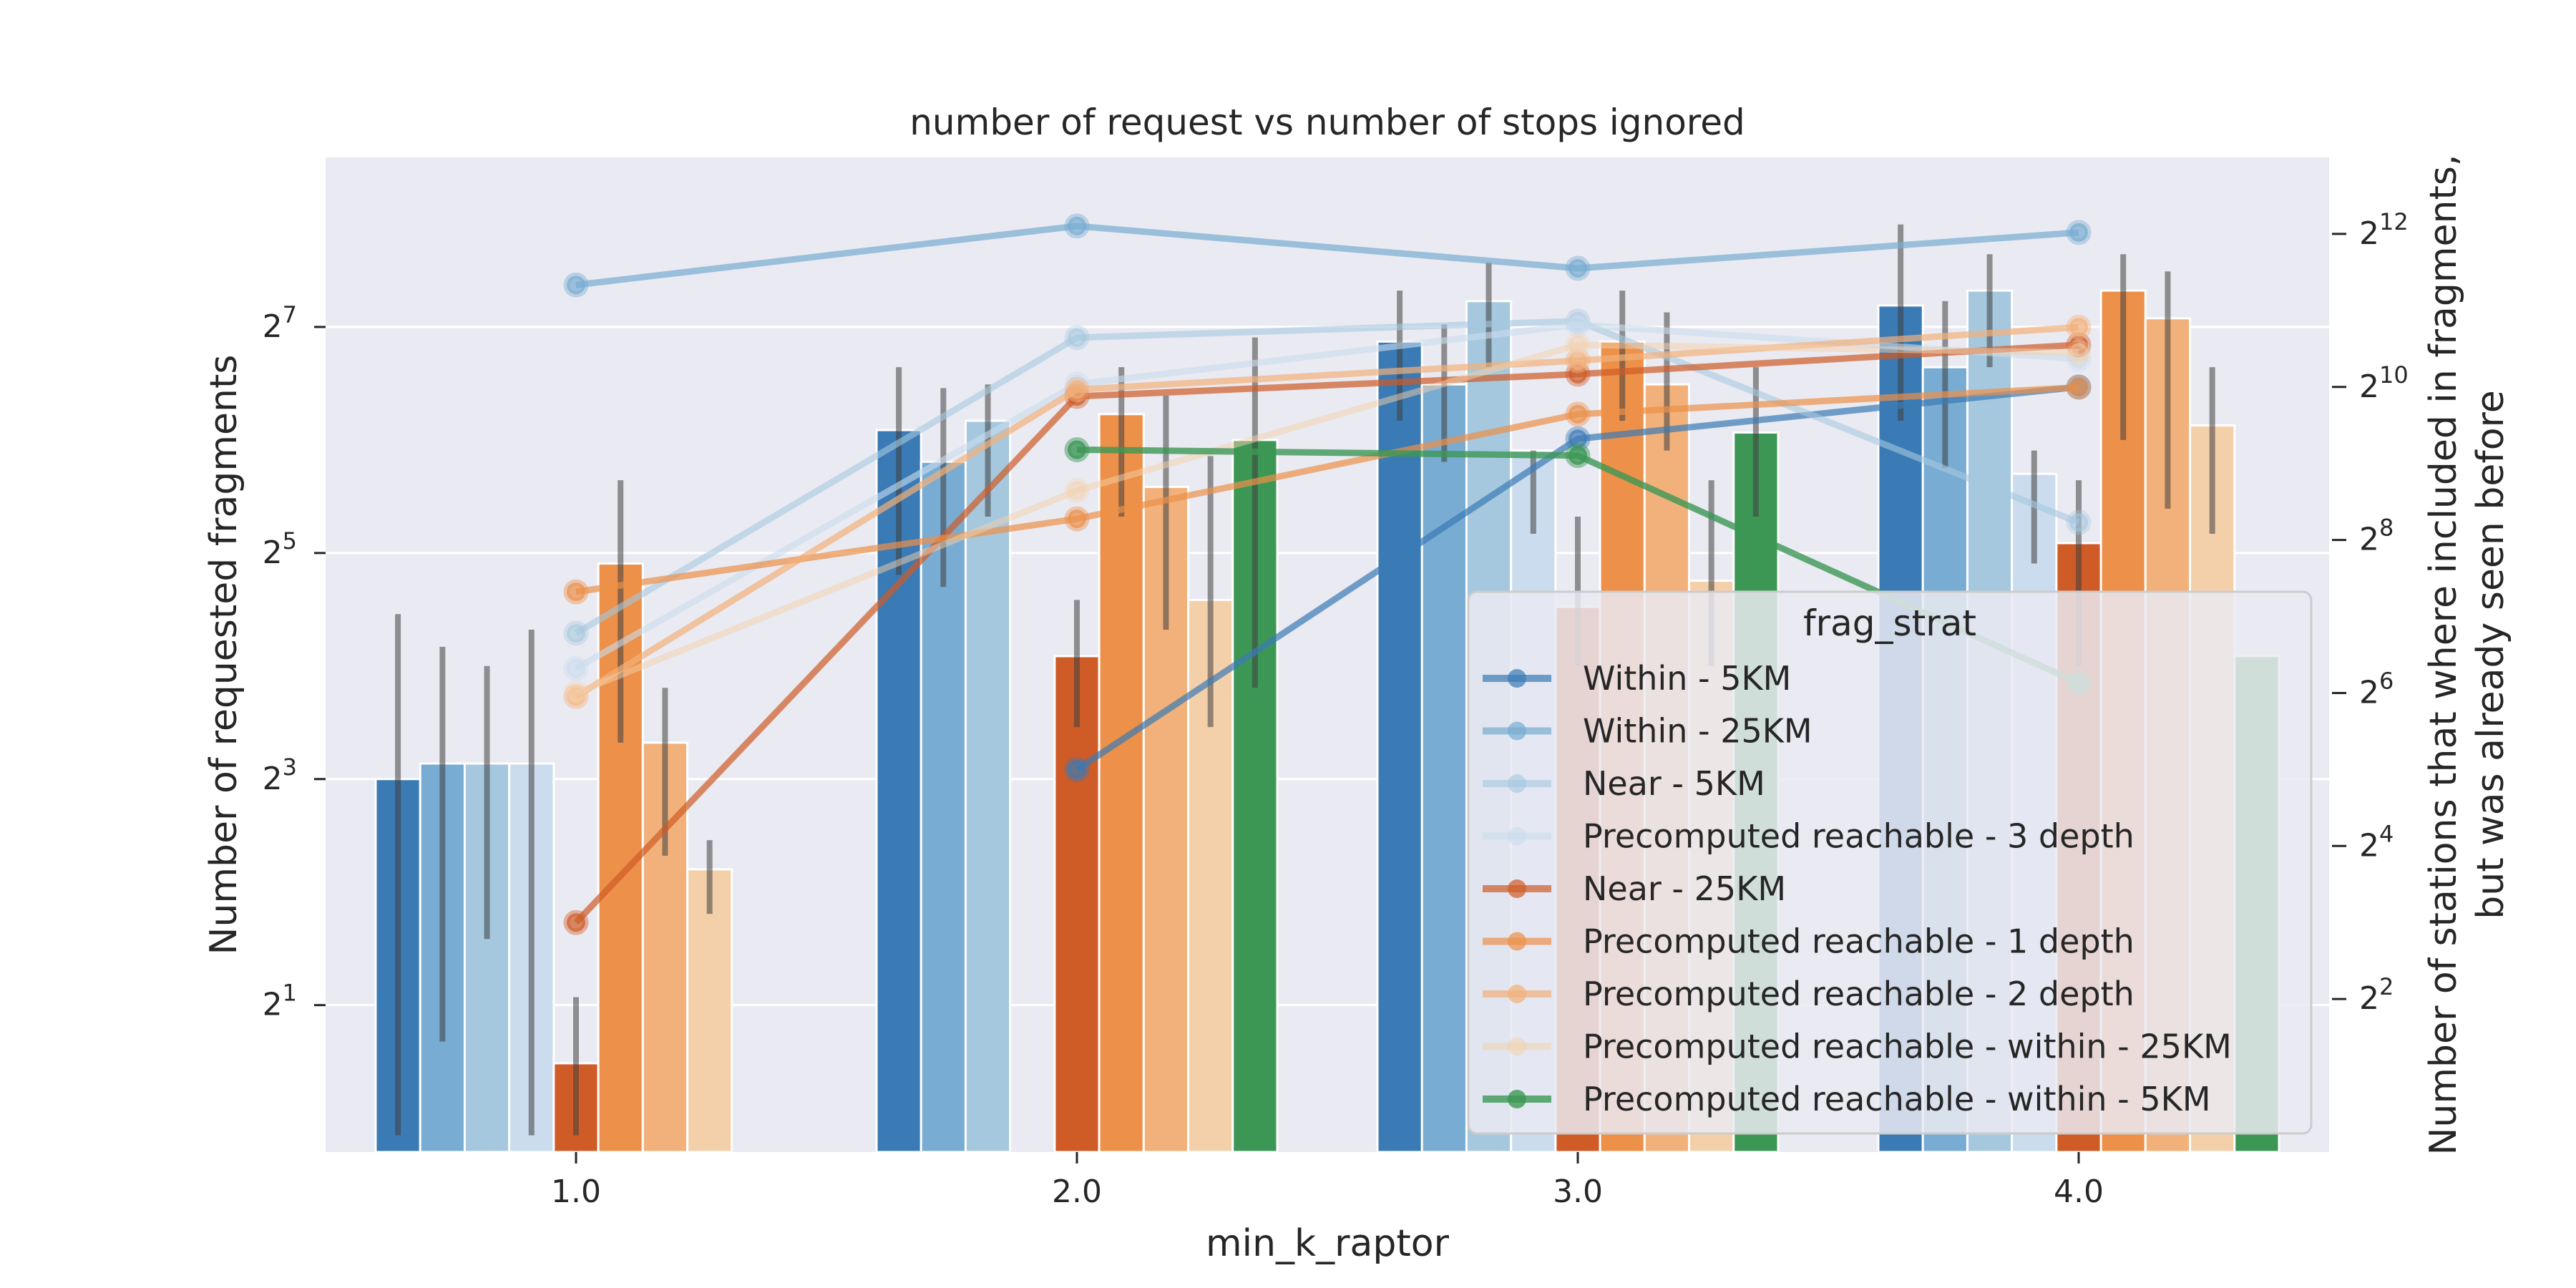 Image resolution: width=2576 pixels, height=1288 pixels. What do you see at coordinates (1077, 1192) in the screenshot?
I see `x-tick-label: 2.0` at bounding box center [1077, 1192].